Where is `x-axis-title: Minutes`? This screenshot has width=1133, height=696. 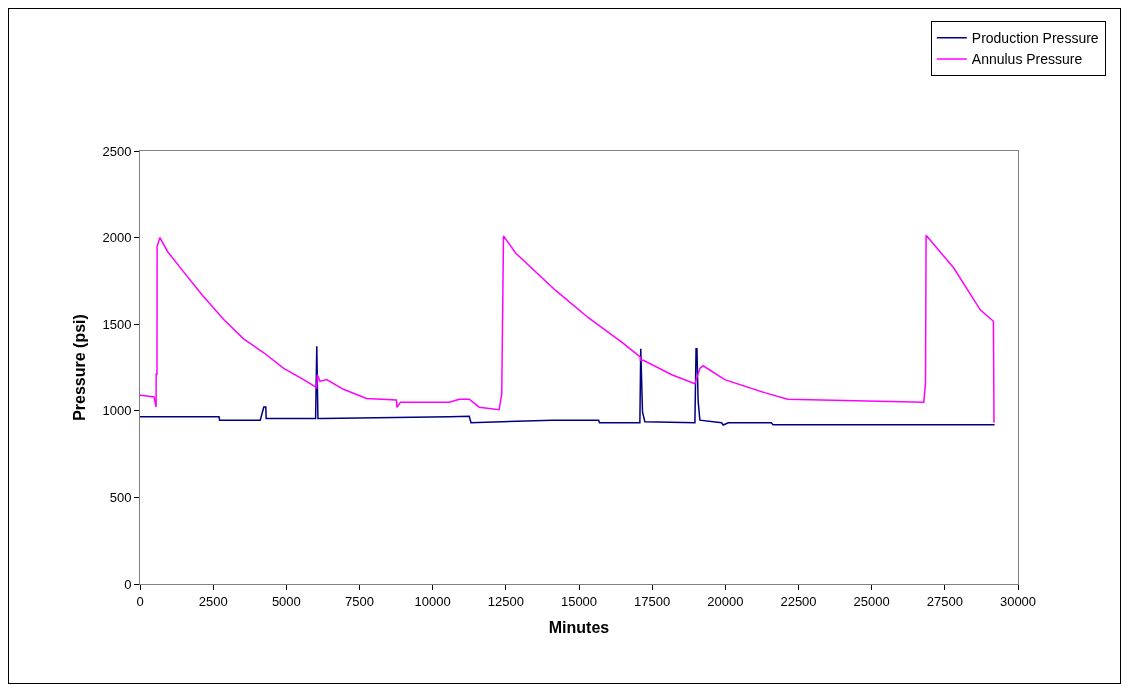 x-axis-title: Minutes is located at coordinates (579, 628).